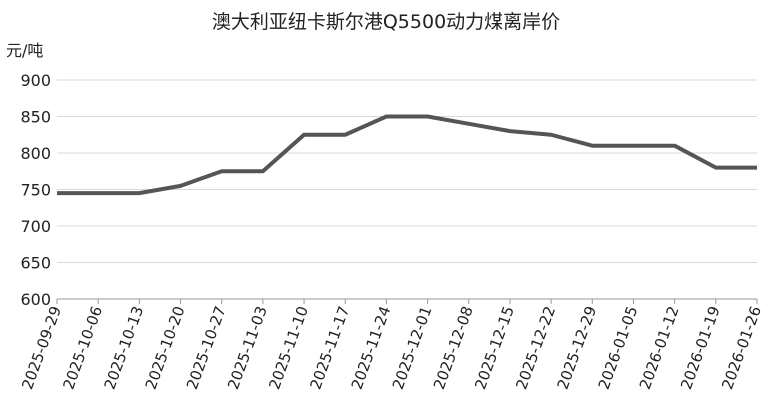 The image size is (772, 406). I want to click on x-tick-label: 2025-12-08, so click(453, 348).